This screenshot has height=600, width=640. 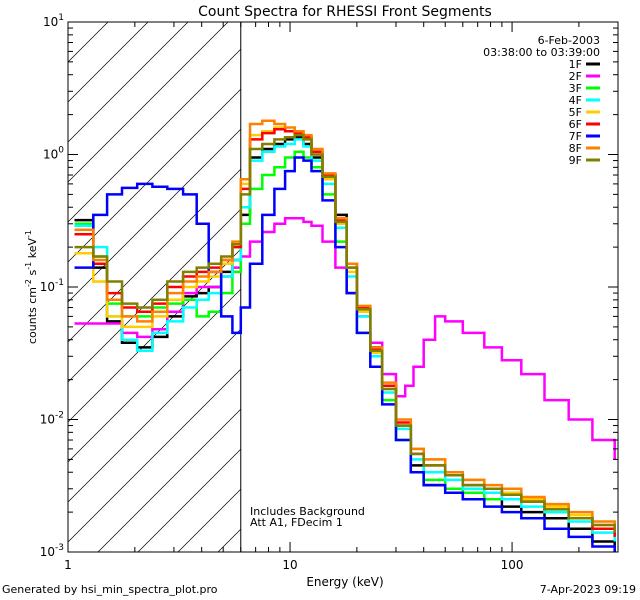 I want to click on time-range-label: 03:38:00 to 03:39:00, so click(x=541, y=52).